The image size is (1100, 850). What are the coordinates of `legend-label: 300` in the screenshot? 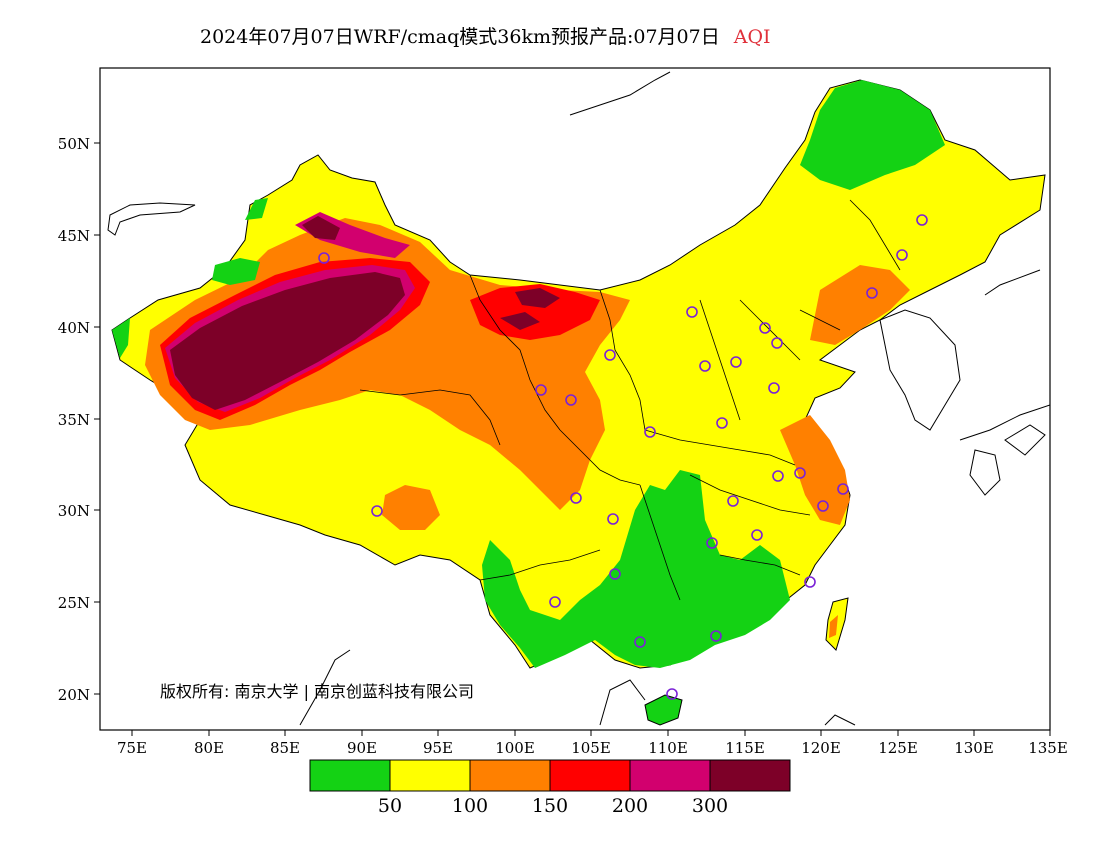 It's located at (710, 806).